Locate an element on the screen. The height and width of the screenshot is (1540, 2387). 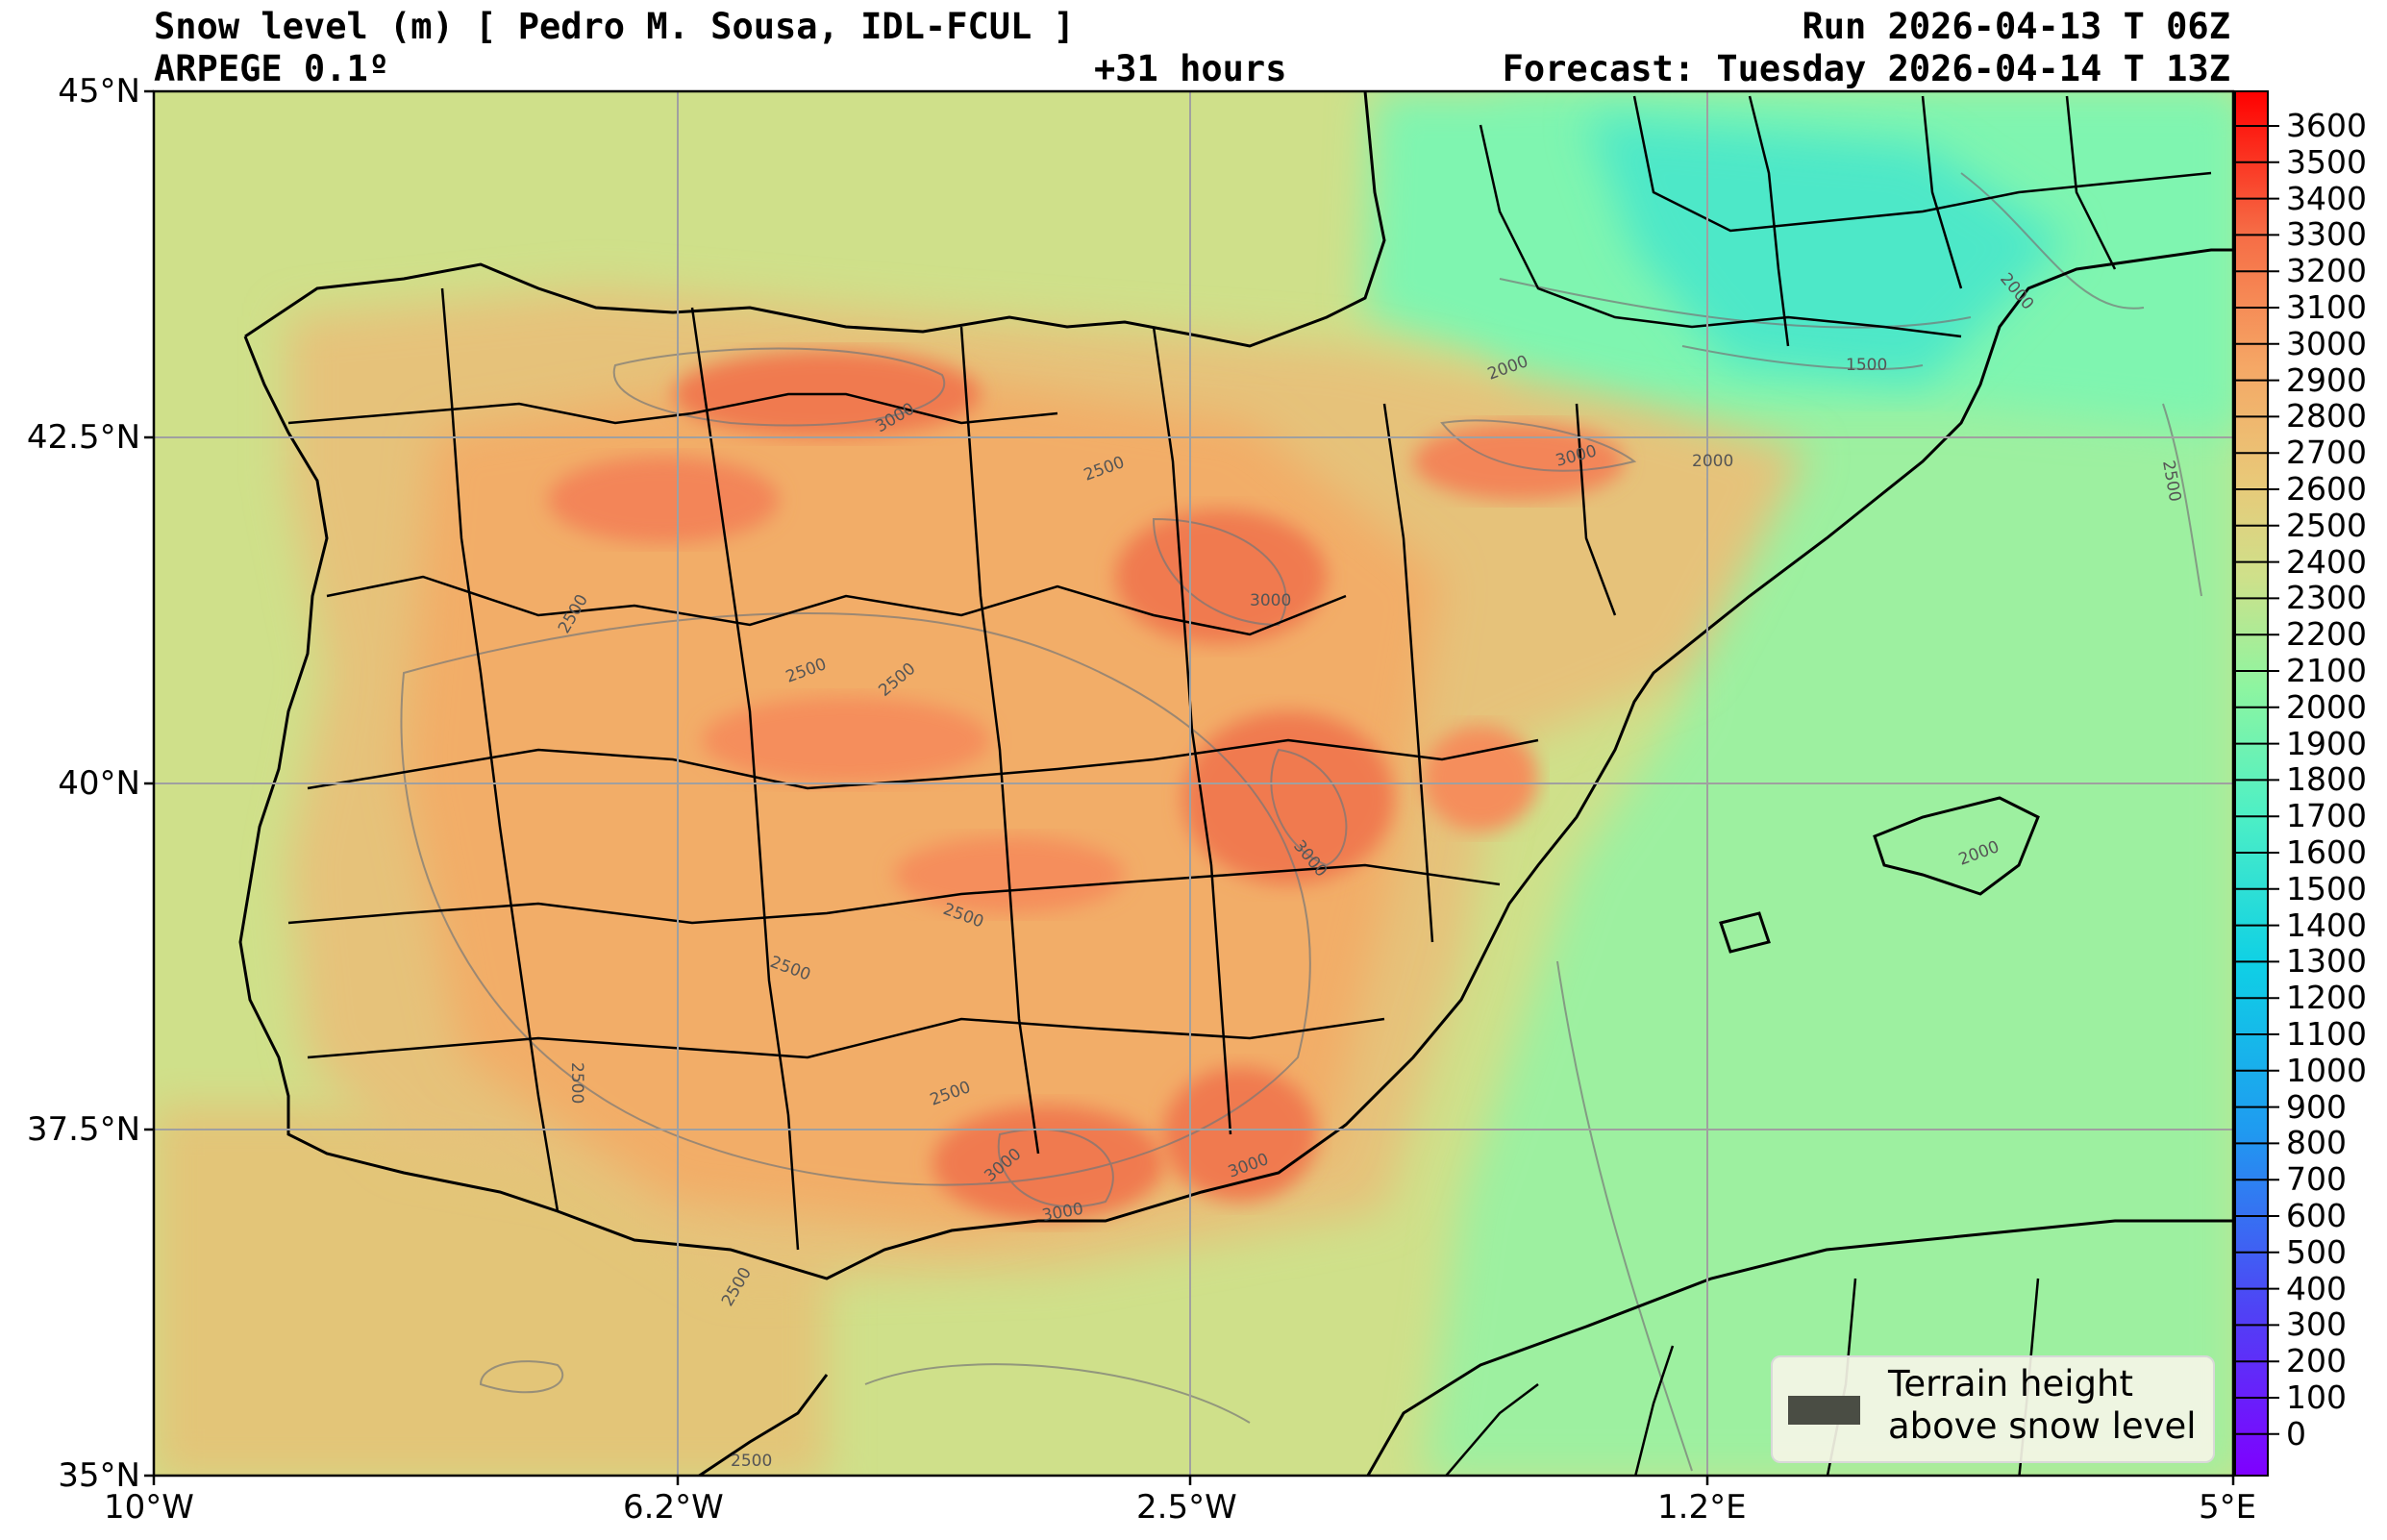
colorbar-label: 1100 is located at coordinates (2326, 1034).